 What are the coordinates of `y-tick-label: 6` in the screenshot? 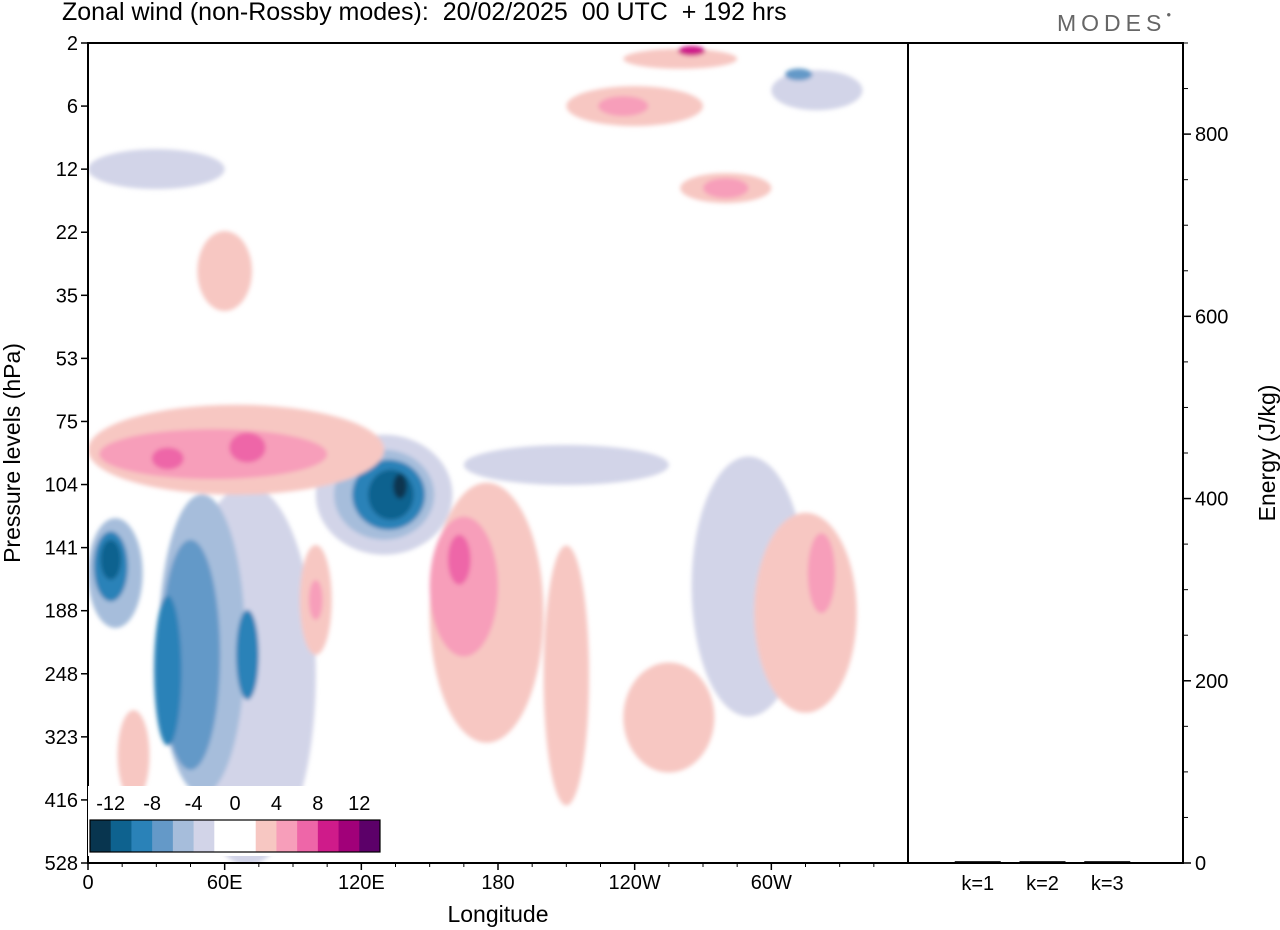 It's located at (72, 107).